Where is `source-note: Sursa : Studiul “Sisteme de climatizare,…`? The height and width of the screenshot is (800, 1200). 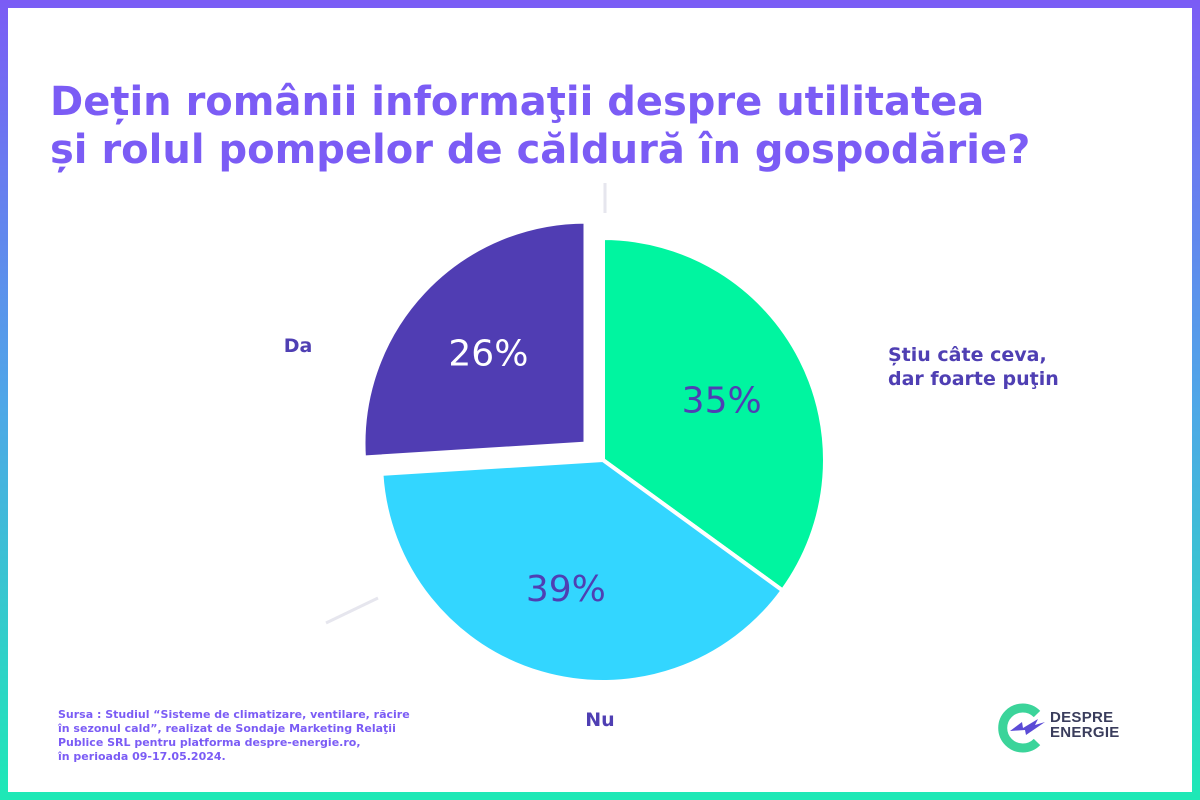 source-note: Sursa : Studiul “Sisteme de climatizare,… is located at coordinates (268, 736).